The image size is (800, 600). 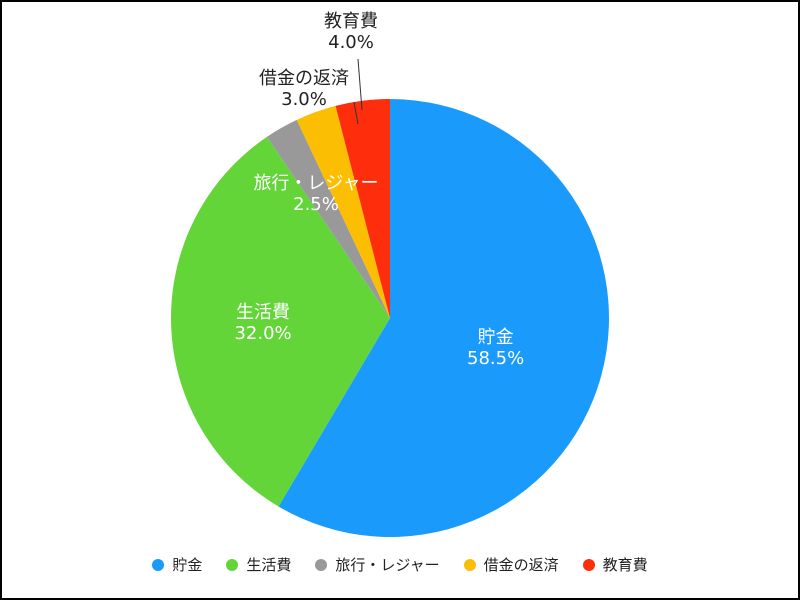 What do you see at coordinates (316, 204) in the screenshot?
I see `slice-value-label: 2.5%` at bounding box center [316, 204].